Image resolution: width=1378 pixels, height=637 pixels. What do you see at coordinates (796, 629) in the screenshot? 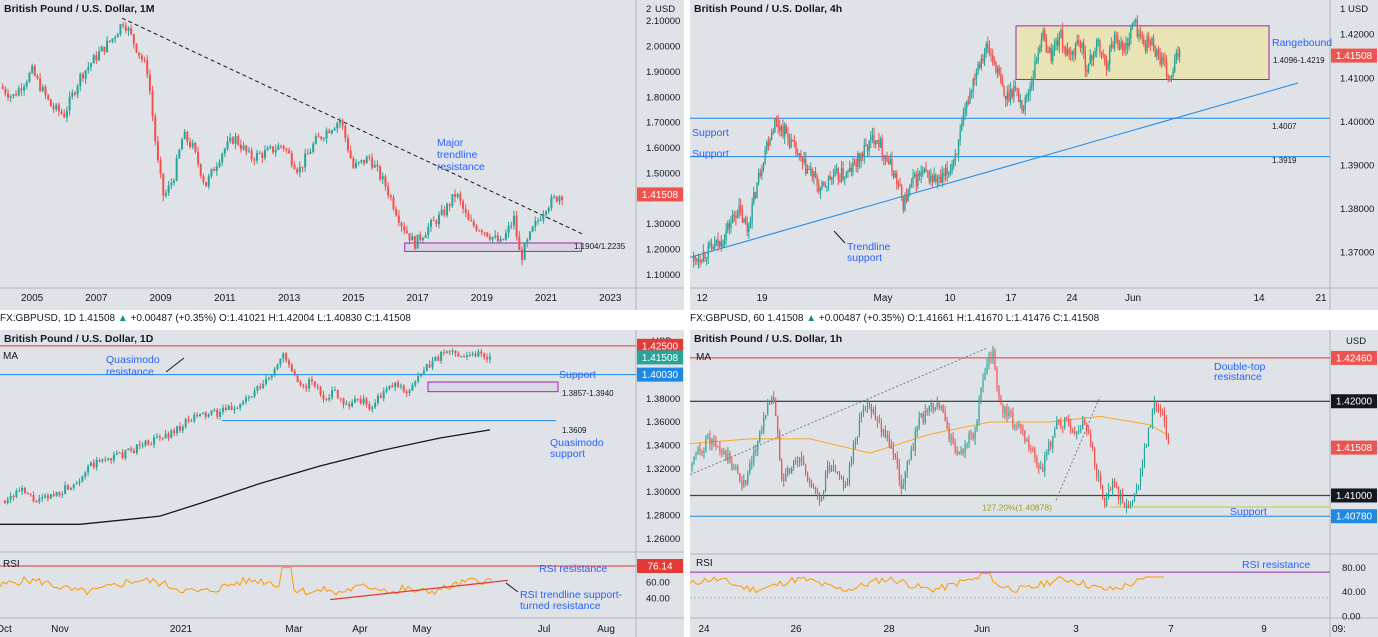
I see `hourly-x-tick-1: 26` at bounding box center [796, 629].